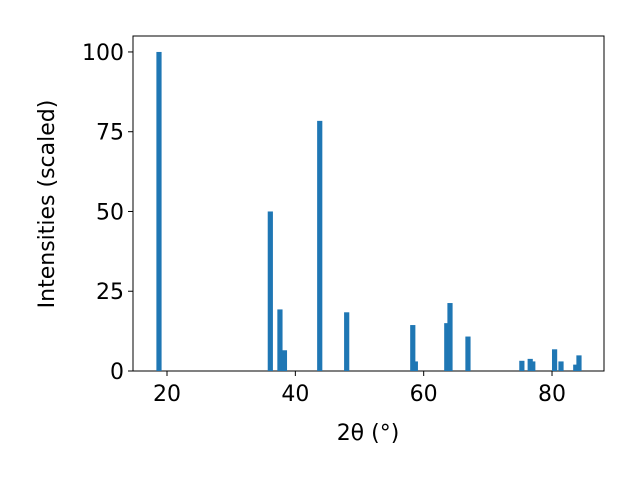 This screenshot has width=640, height=480. Describe the element at coordinates (103, 53) in the screenshot. I see `y-tick-label: 100` at that location.